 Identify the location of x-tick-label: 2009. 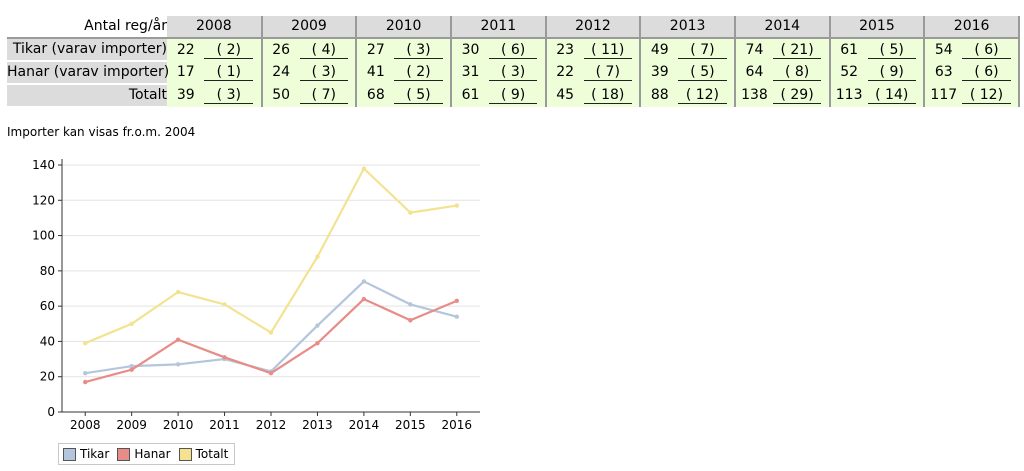
(131, 425).